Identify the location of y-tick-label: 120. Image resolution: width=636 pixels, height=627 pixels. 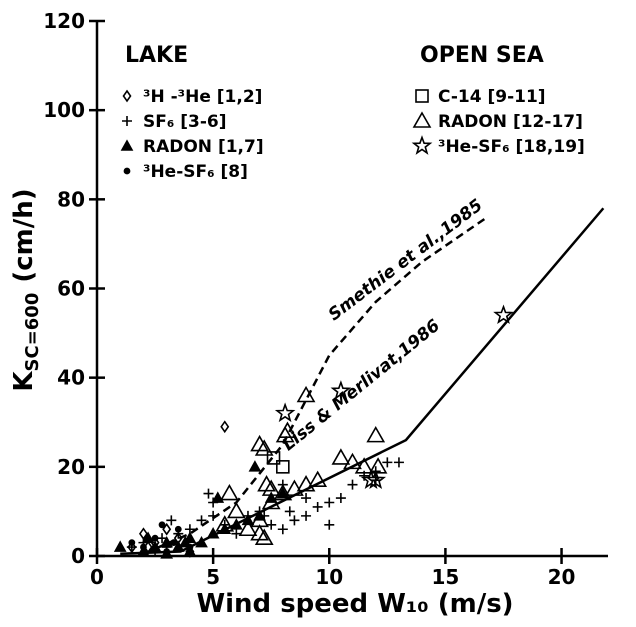
(64, 21).